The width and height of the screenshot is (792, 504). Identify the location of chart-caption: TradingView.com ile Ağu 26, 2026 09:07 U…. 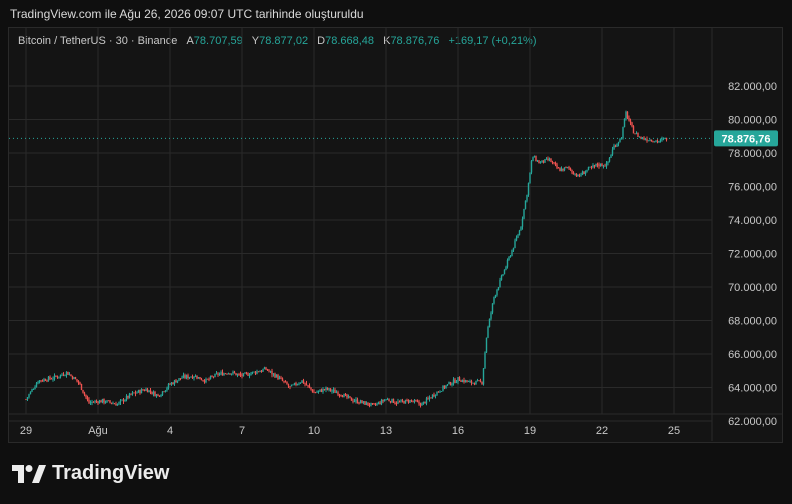
(187, 14).